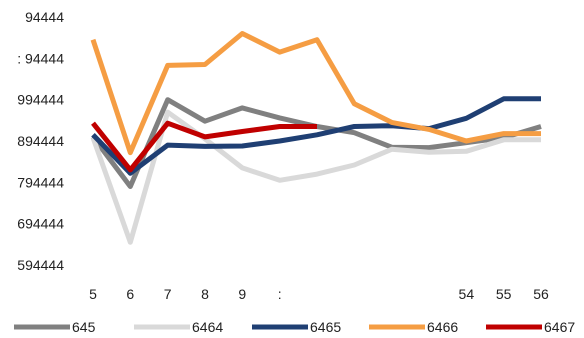 The height and width of the screenshot is (338, 584). Describe the element at coordinates (280, 294) in the screenshot. I see `x-tick-label: :` at that location.